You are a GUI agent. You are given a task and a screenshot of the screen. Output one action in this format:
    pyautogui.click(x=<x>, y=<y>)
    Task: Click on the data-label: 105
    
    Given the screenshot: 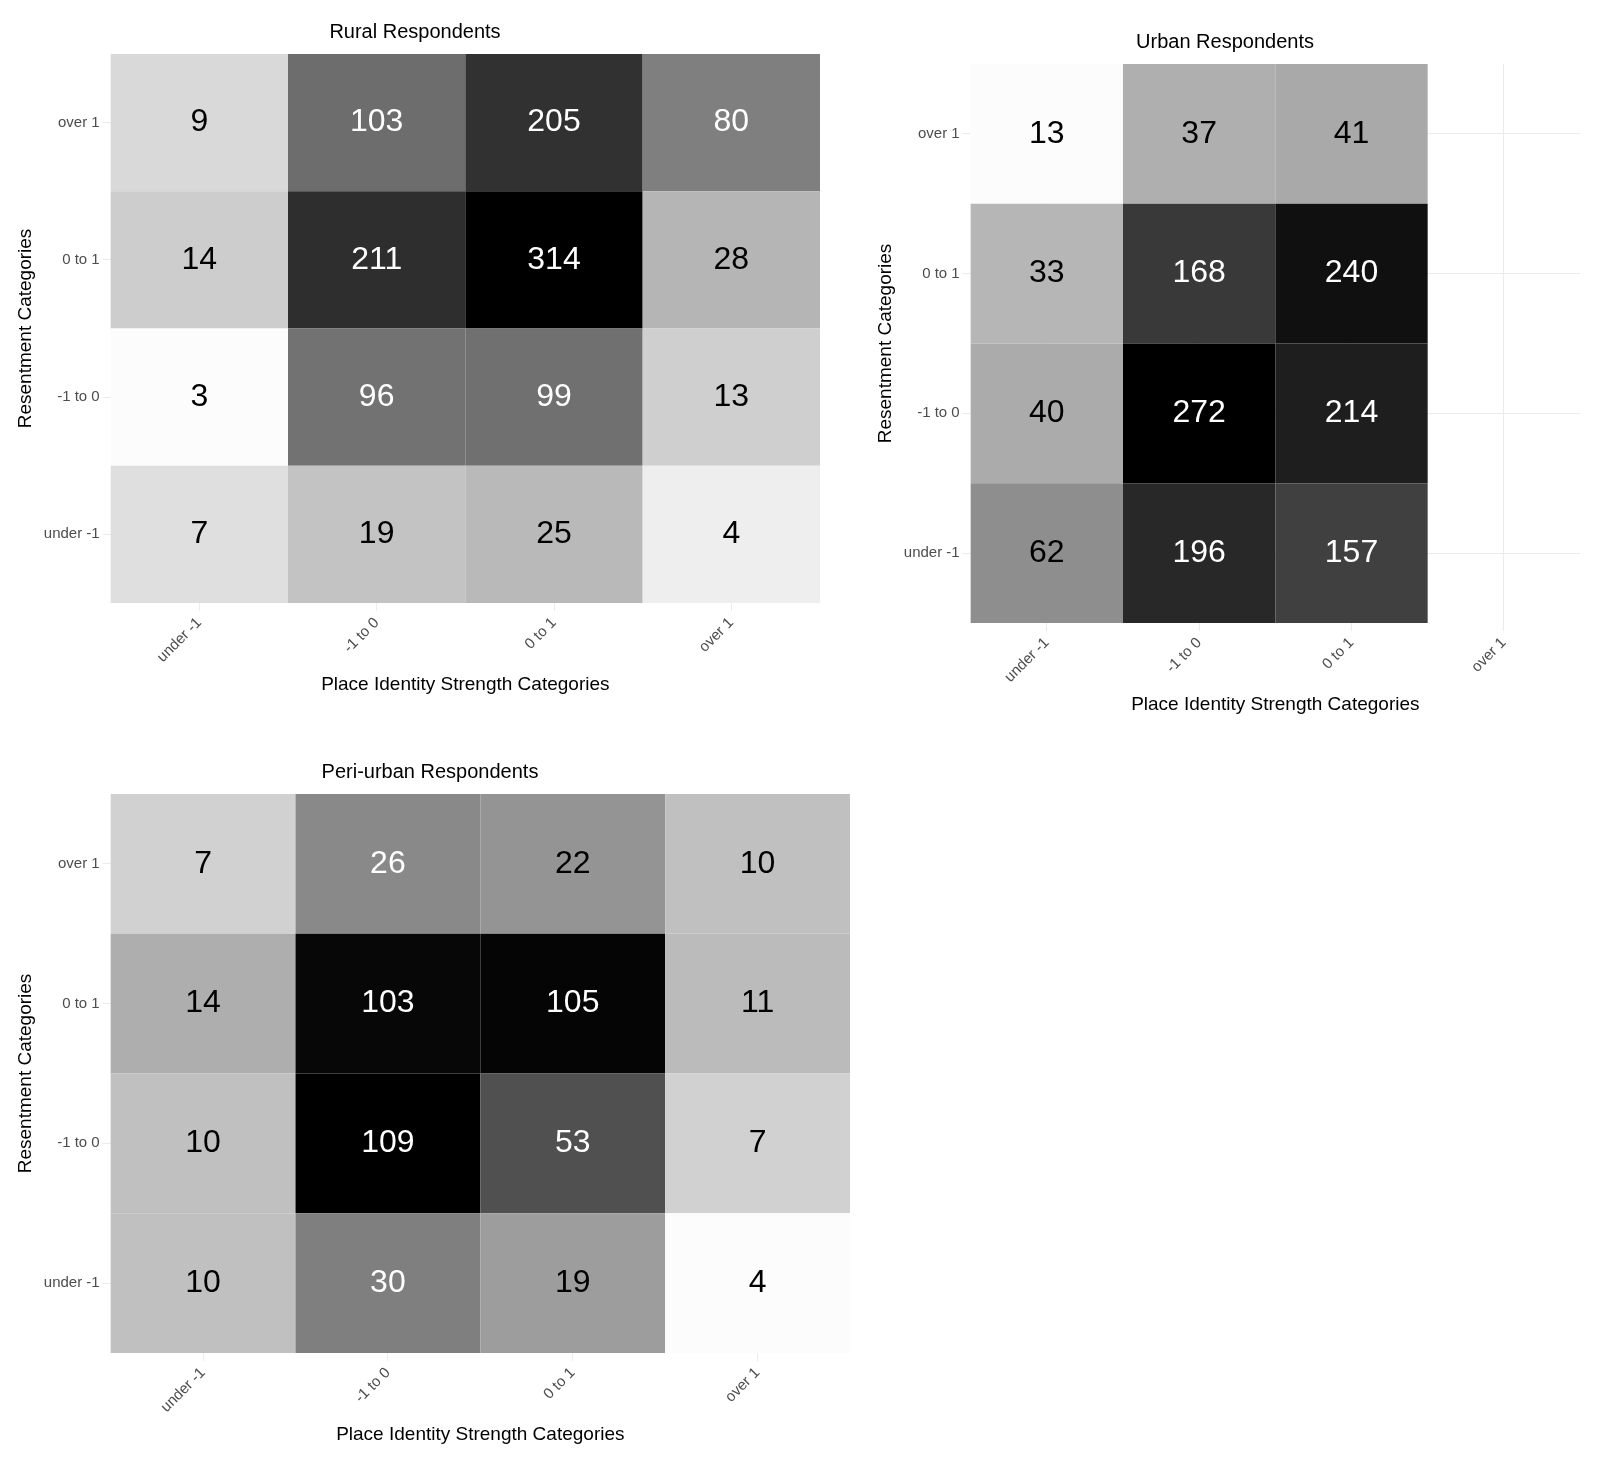 What is the action you would take?
    pyautogui.click(x=573, y=1001)
    